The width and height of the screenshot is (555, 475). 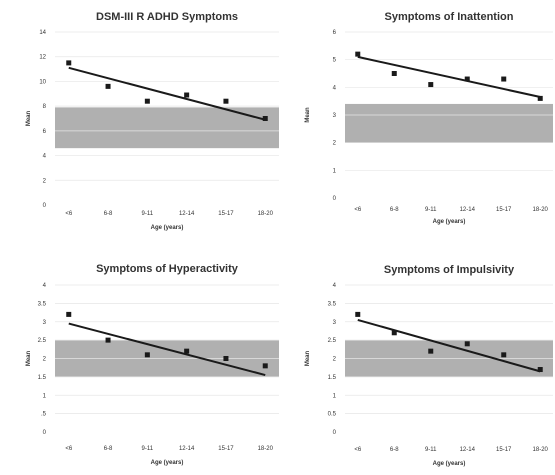 I want to click on chart-title: DSM-III R ADHD Symptoms, so click(x=167, y=17).